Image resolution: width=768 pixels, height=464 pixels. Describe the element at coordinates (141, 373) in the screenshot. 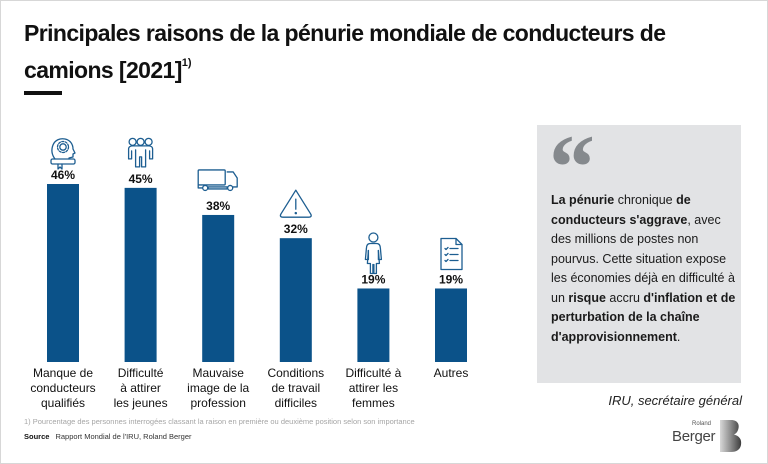

I see `category-label-line: Difficulté` at that location.